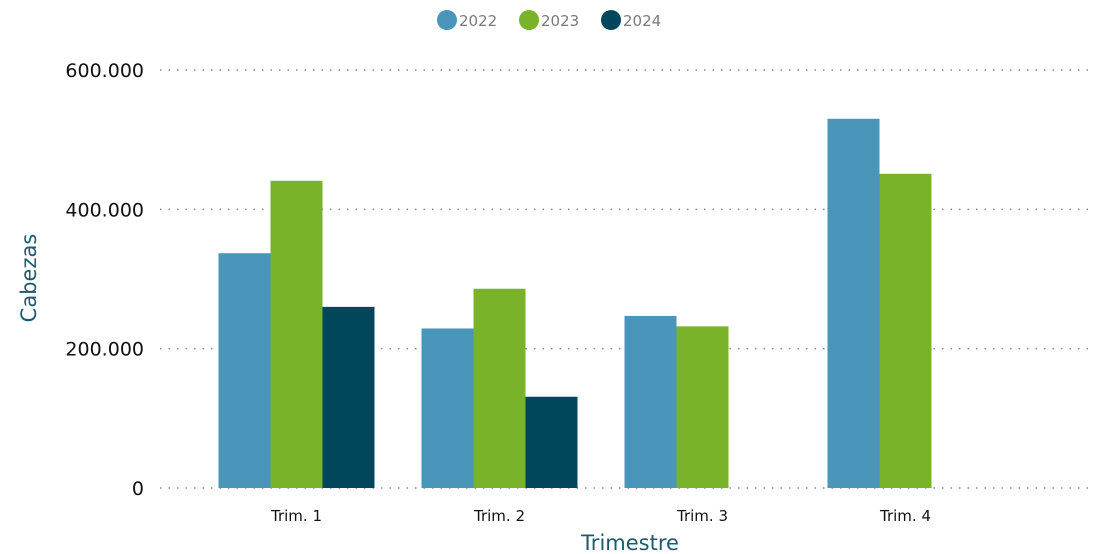 The width and height of the screenshot is (1101, 554). Describe the element at coordinates (642, 21) in the screenshot. I see `legend-label: 2024` at that location.